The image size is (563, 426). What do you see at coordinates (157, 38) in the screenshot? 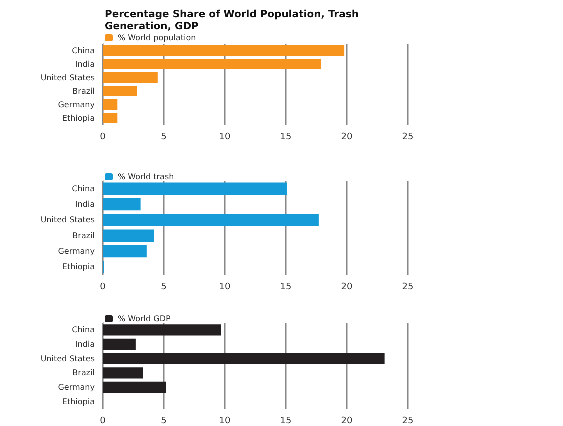
I see `legend-label: % World population` at bounding box center [157, 38].